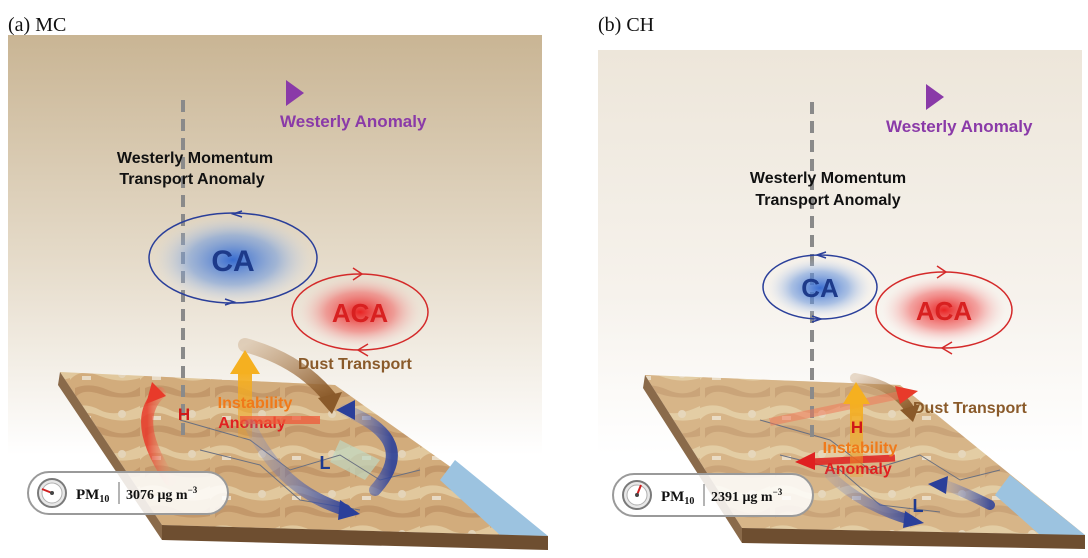  I want to click on panel-b-aca-glow, so click(944, 310).